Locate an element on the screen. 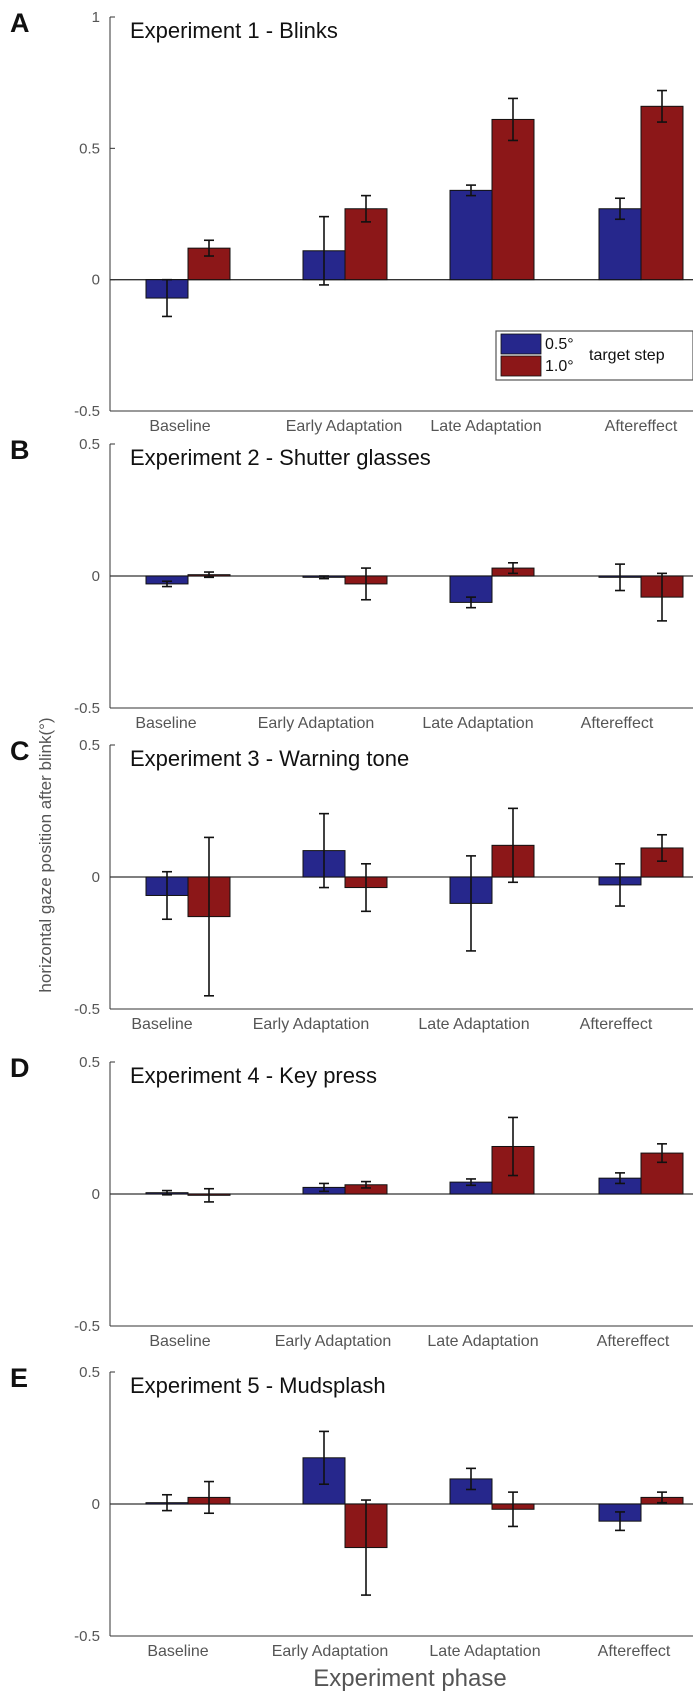 This screenshot has height=1692, width=693. y-axis-label: horizontal gaze position after blink(°) is located at coordinates (45, 854).